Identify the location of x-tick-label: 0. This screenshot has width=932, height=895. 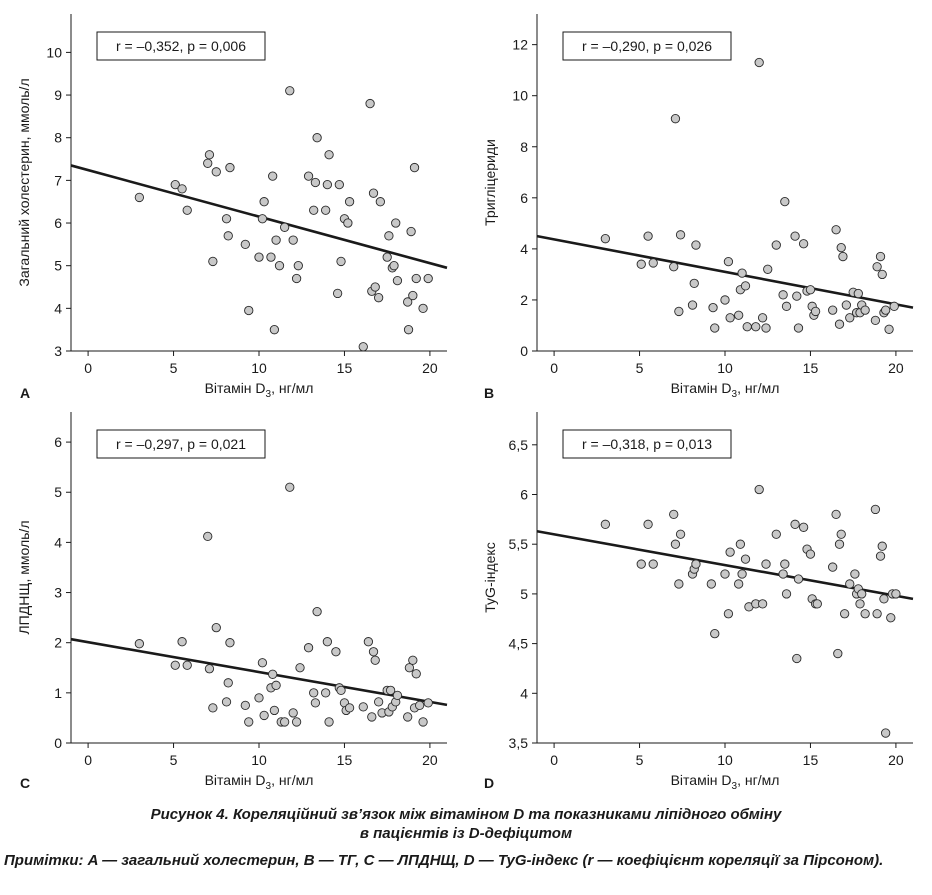
(554, 368).